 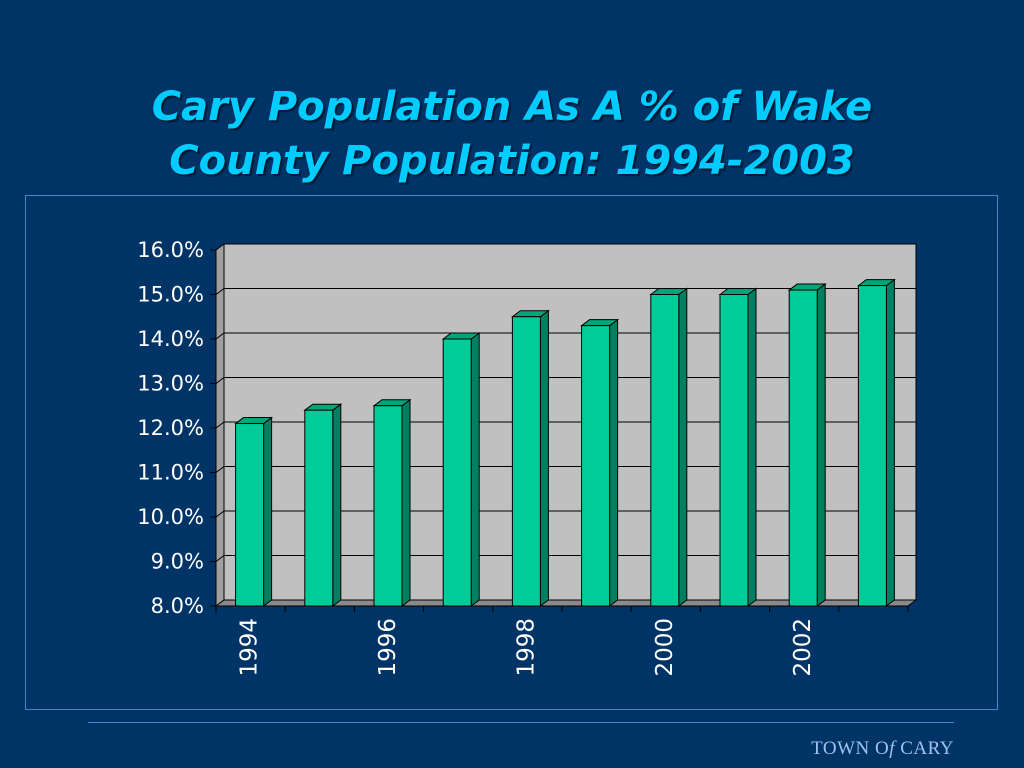 What do you see at coordinates (170, 473) in the screenshot?
I see `y-tick-label: 11.0%` at bounding box center [170, 473].